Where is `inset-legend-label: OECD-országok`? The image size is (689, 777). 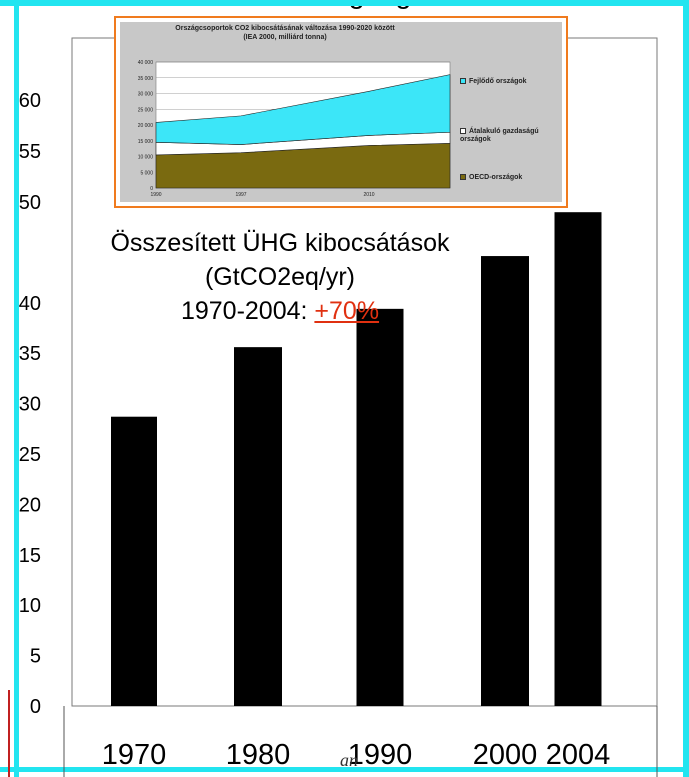 inset-legend-label: OECD-országok is located at coordinates (496, 177).